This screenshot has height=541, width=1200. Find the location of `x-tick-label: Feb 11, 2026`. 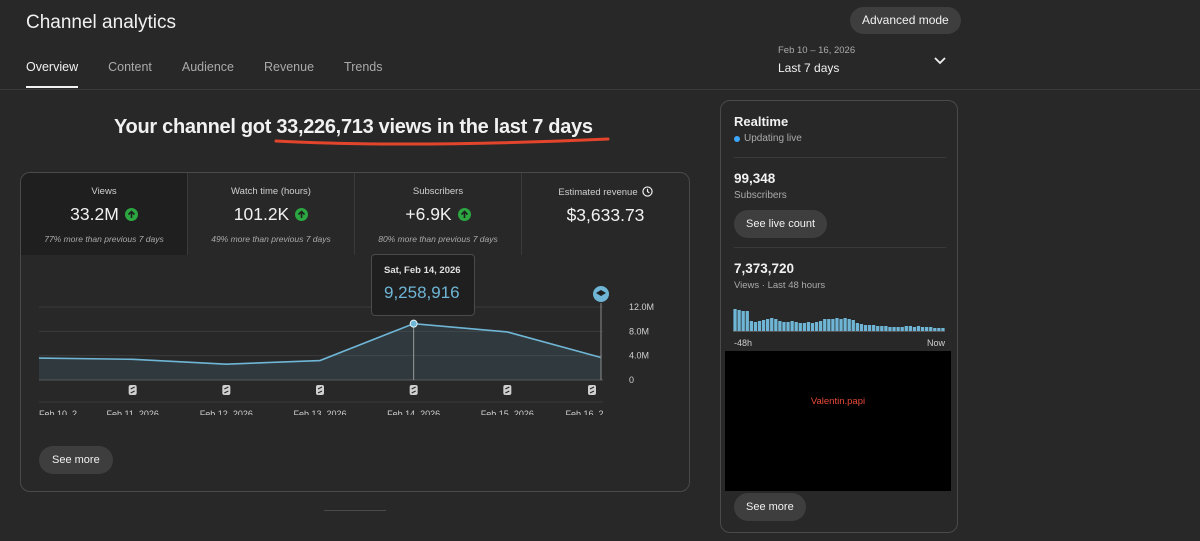

x-tick-label: Feb 11, 2026 is located at coordinates (132, 412).